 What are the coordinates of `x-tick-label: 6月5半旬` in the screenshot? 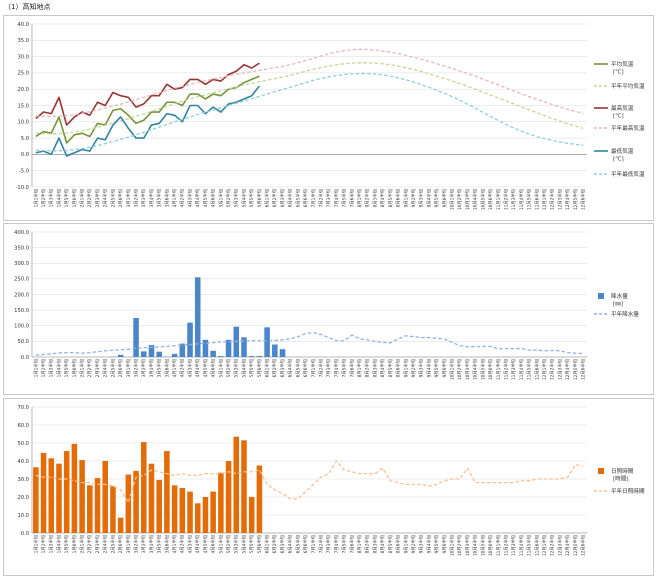 It's located at (297, 197).